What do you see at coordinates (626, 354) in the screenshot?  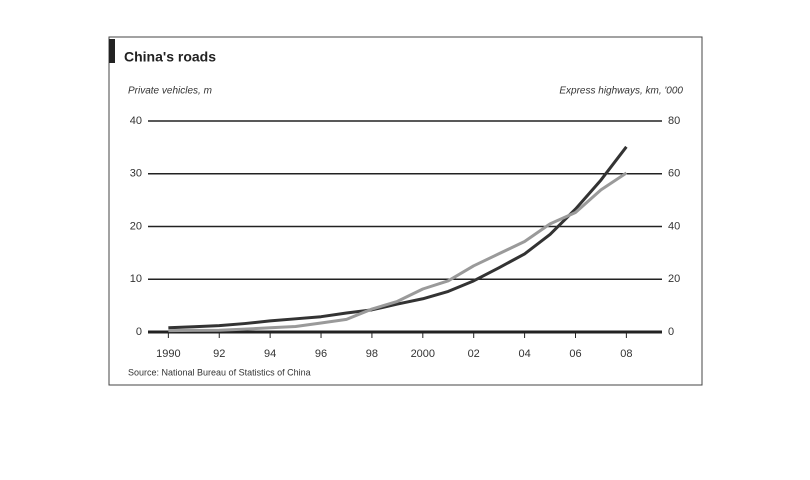 I see `x-tick-label: 08` at bounding box center [626, 354].